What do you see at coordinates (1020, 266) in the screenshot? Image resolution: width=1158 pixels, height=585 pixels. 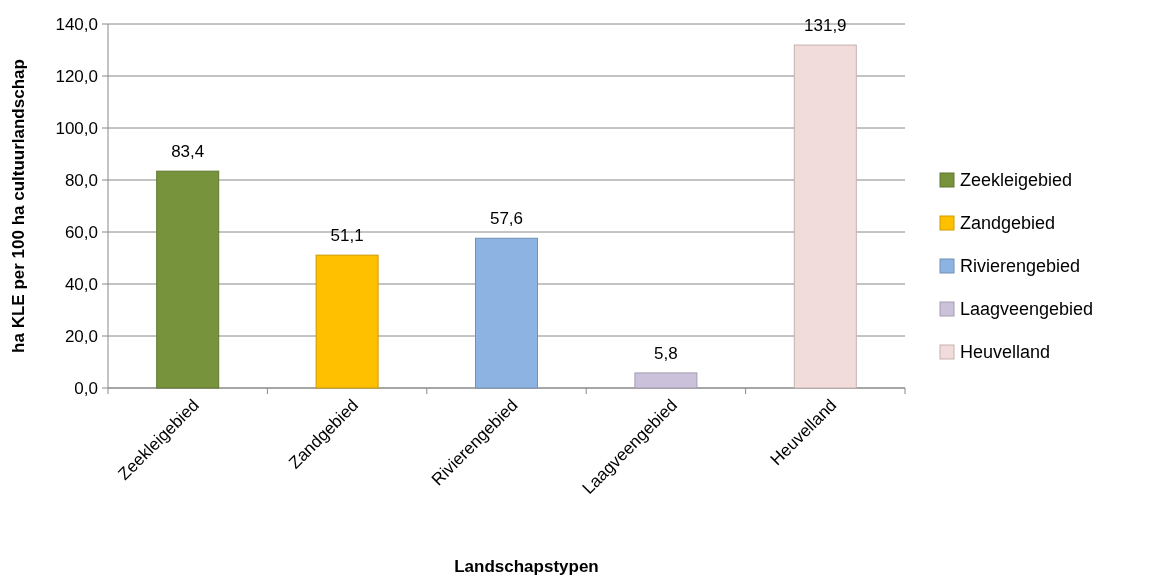 I see `legend-label: Rivierengebied` at bounding box center [1020, 266].